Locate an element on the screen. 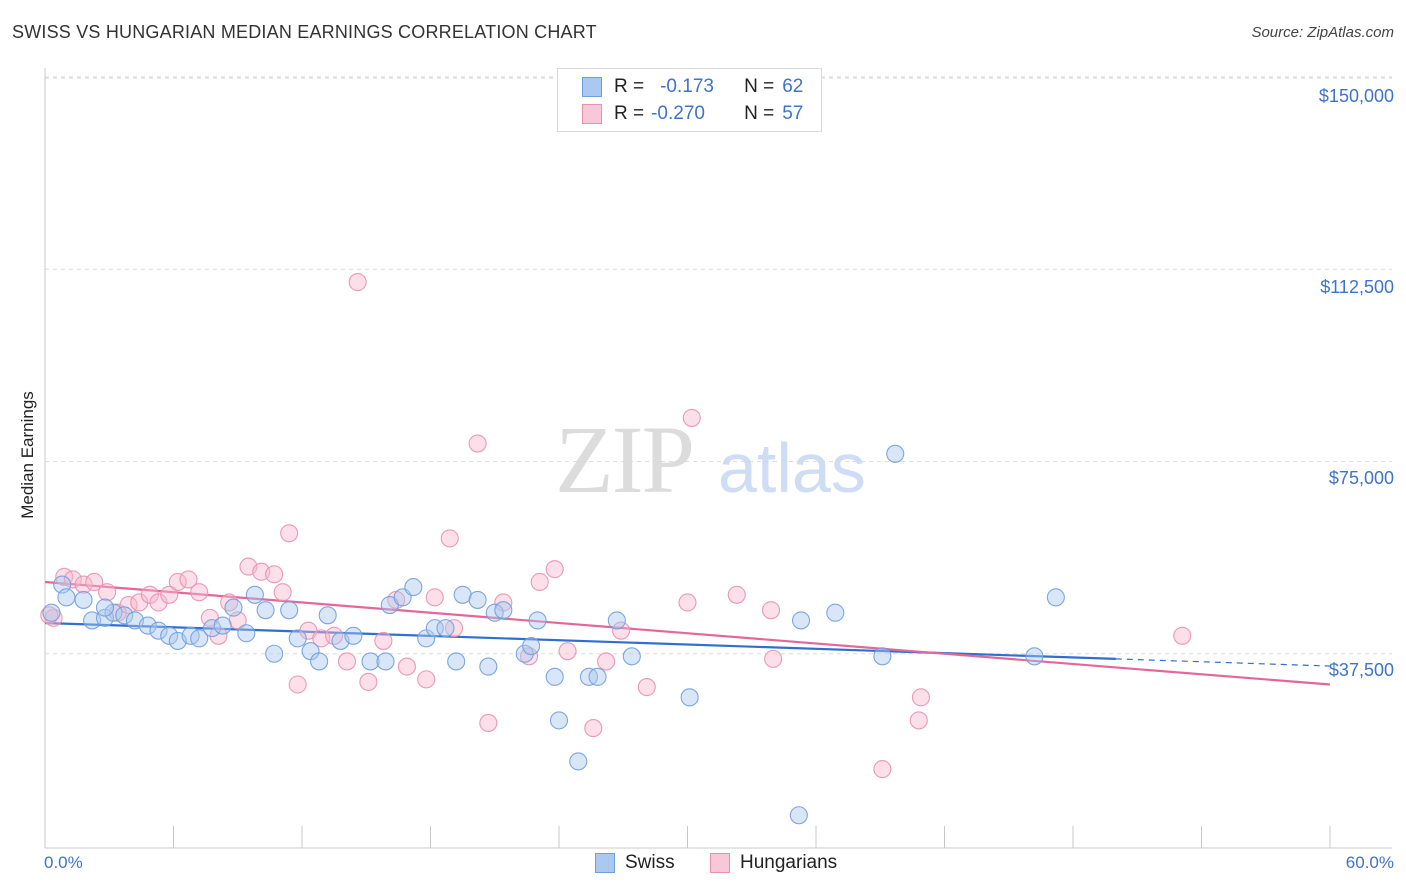 Image resolution: width=1406 pixels, height=892 pixels. legend-item-swiss: Swiss is located at coordinates (635, 863).